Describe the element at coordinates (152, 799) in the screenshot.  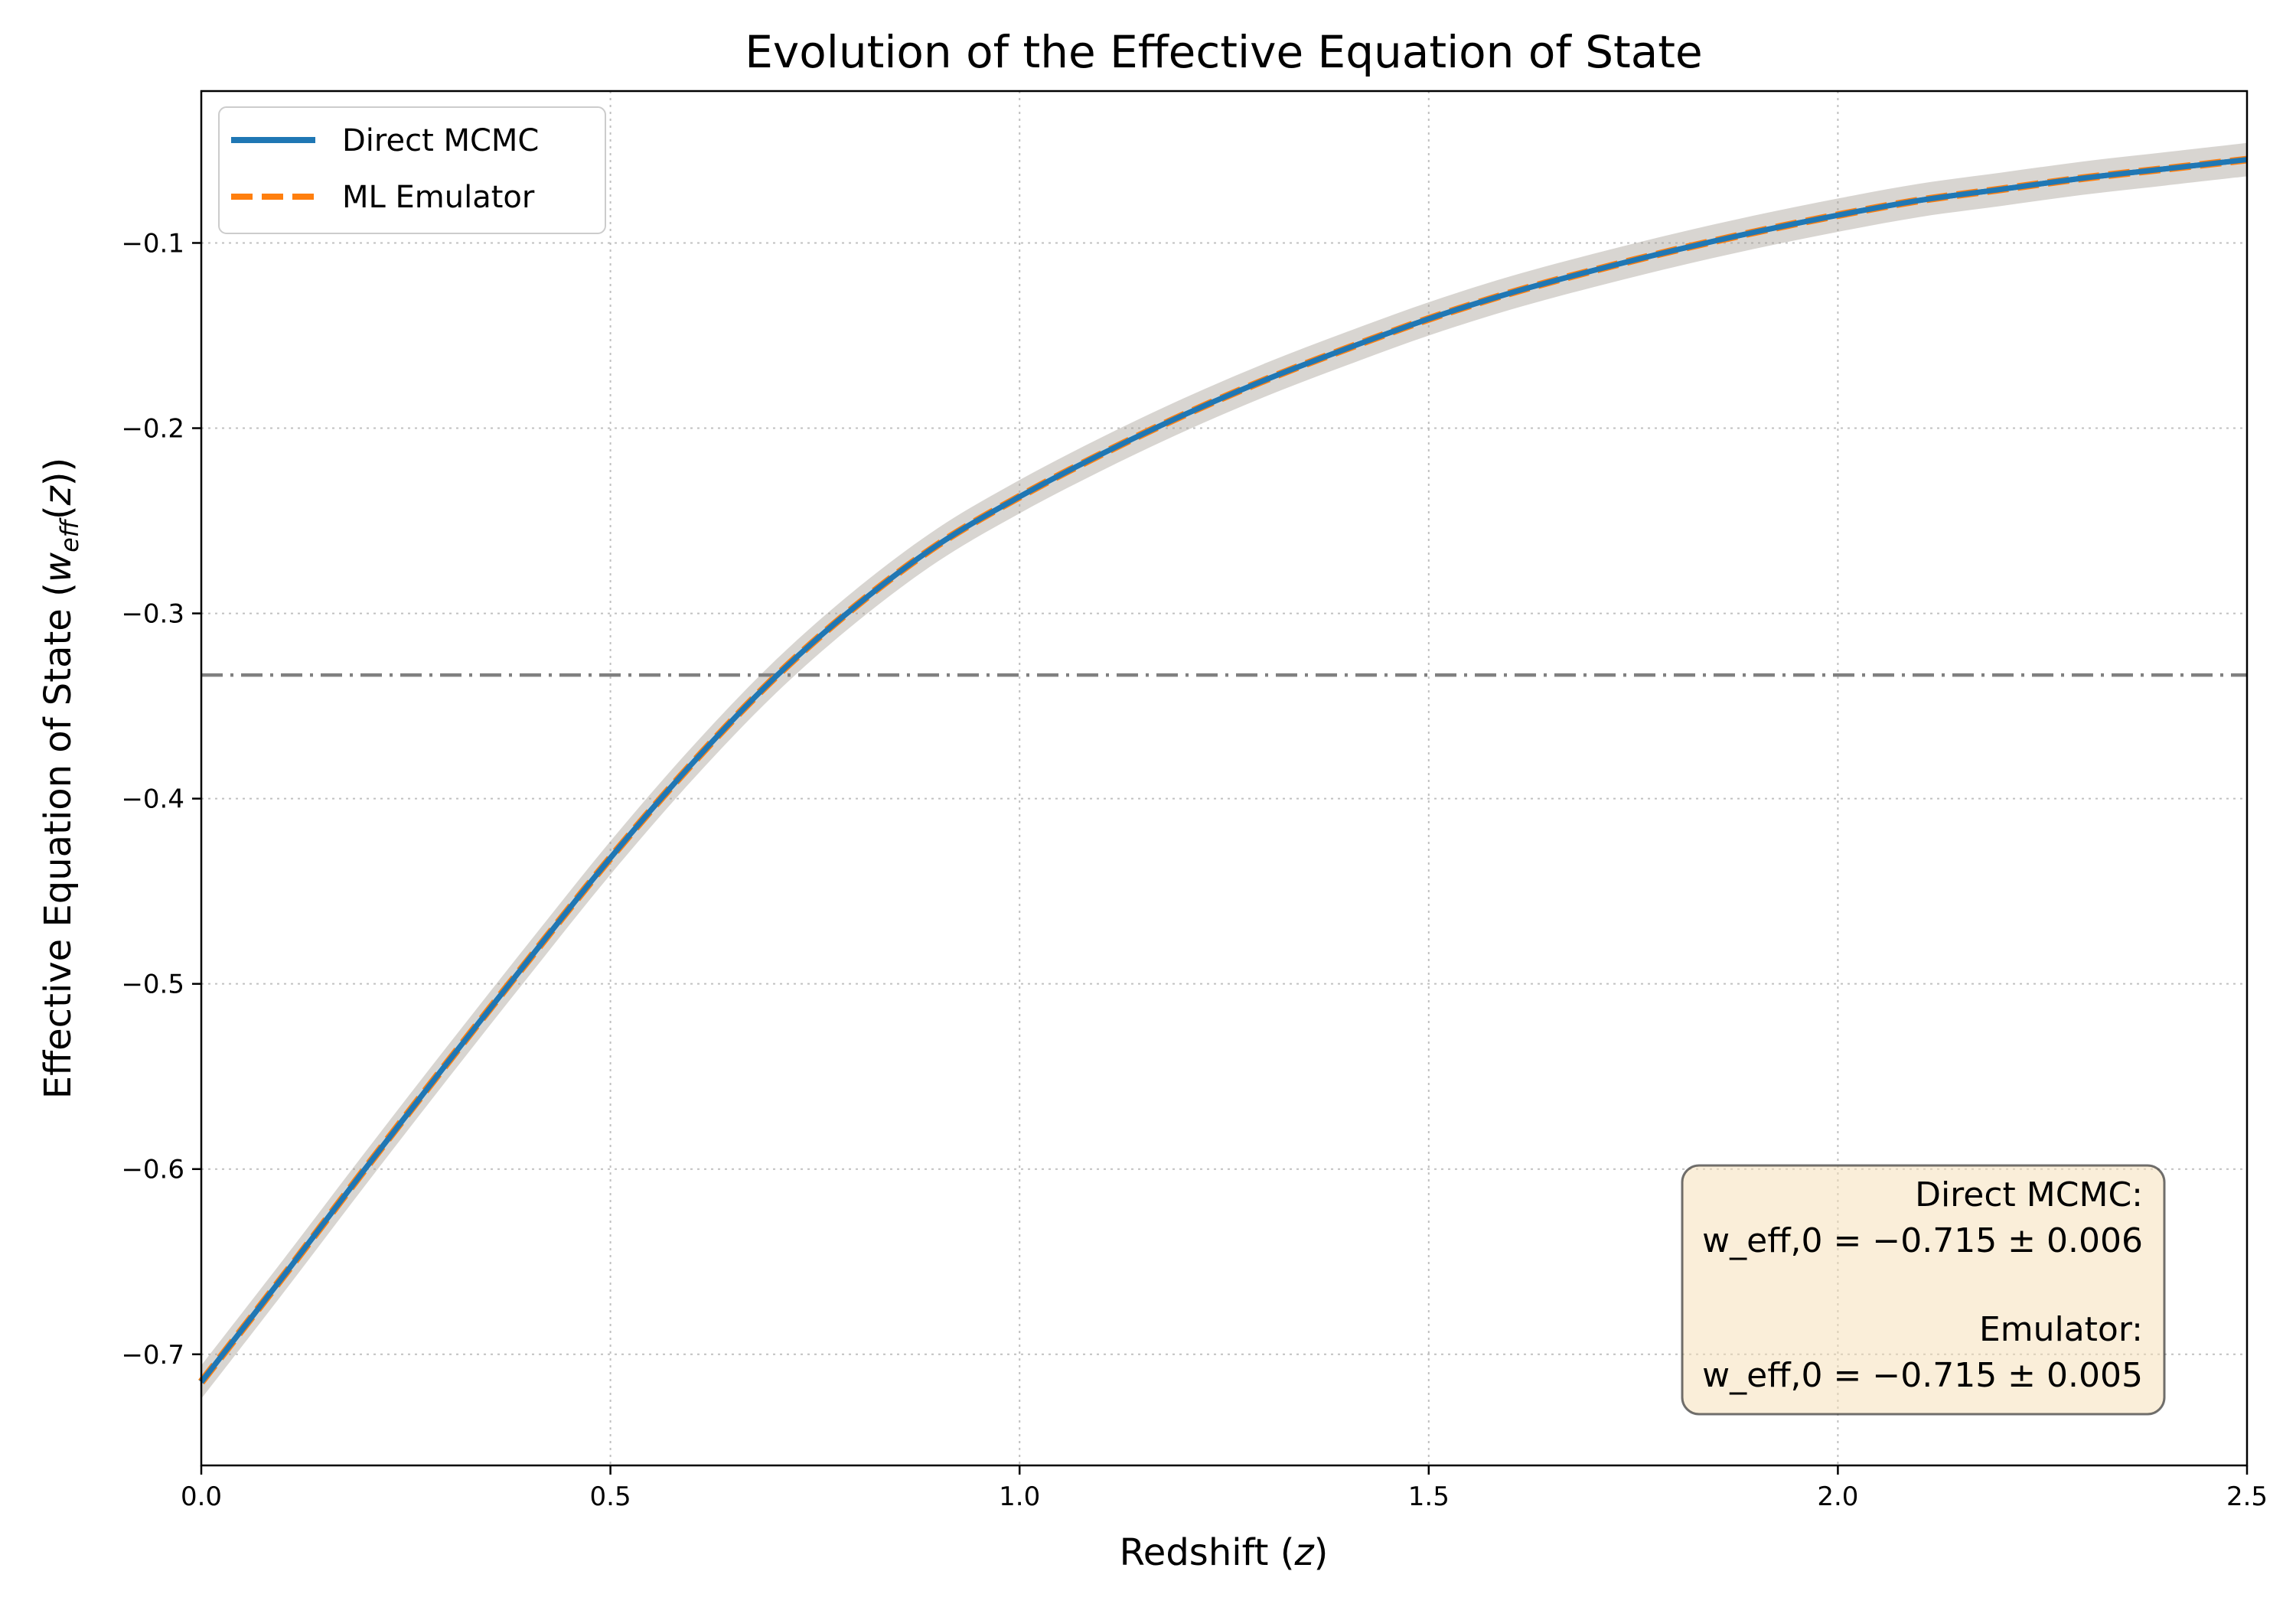
I see `y-tick-label: −0.4` at that location.